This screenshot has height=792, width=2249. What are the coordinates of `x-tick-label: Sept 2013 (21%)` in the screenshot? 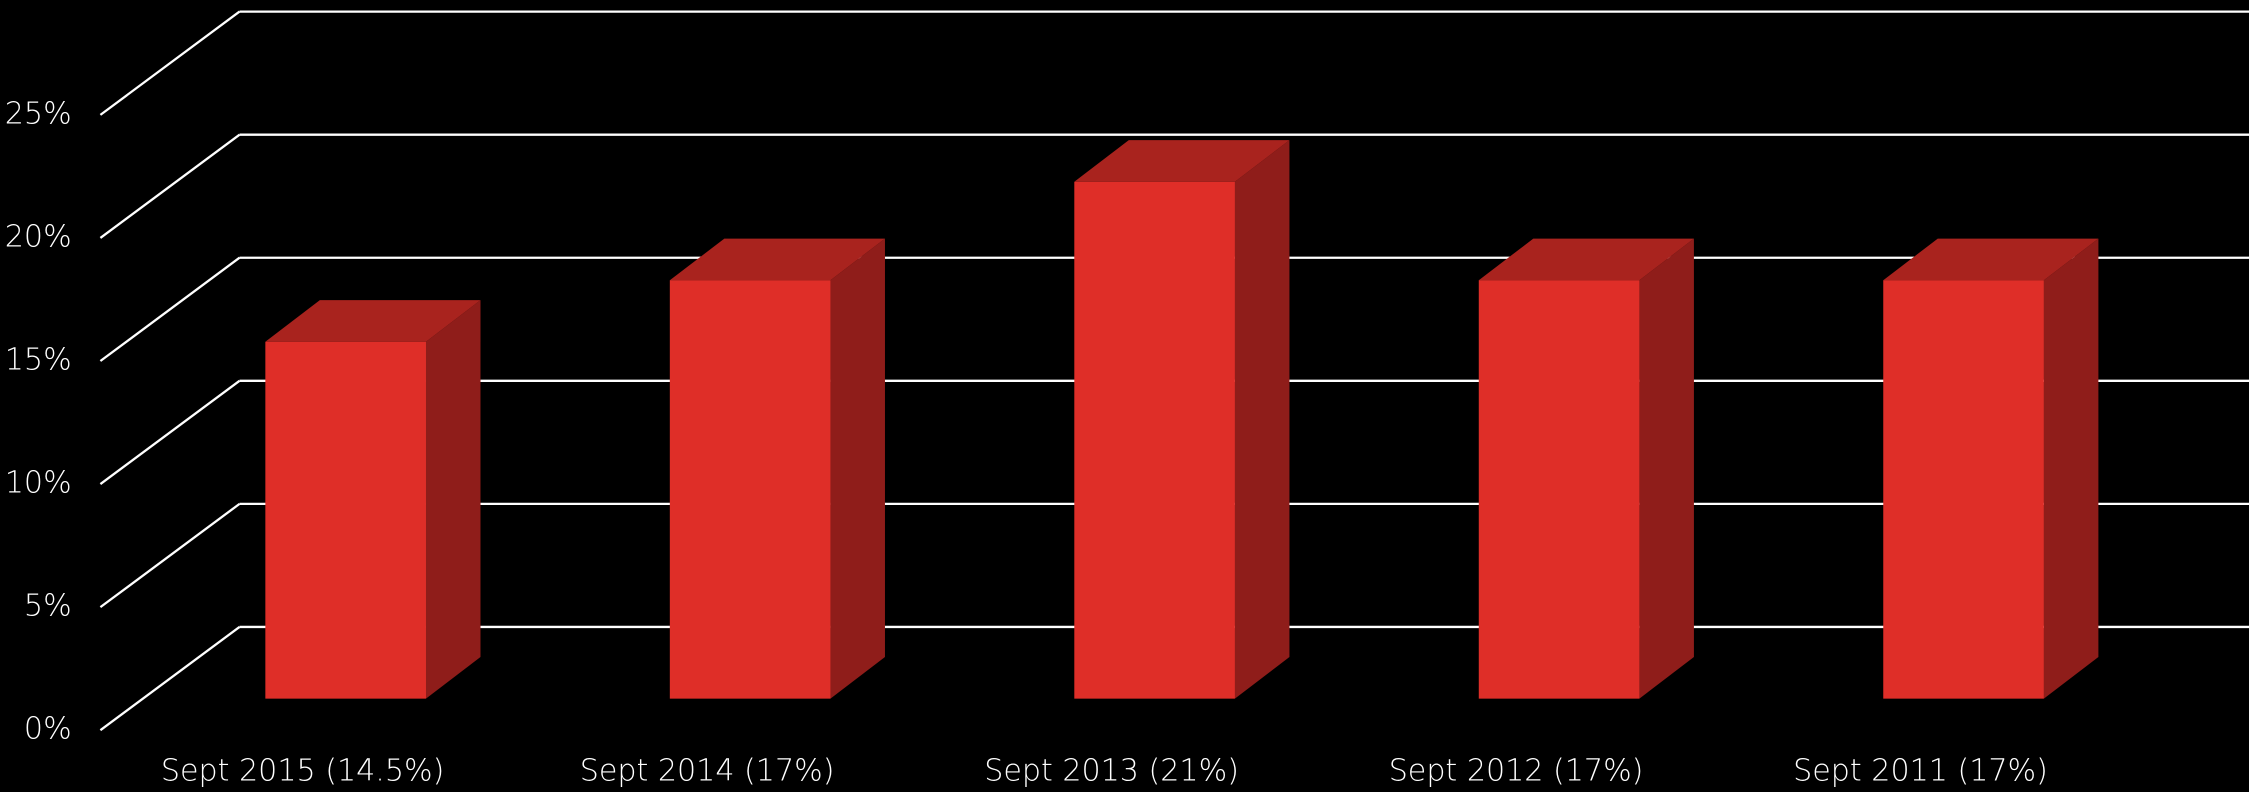 It's located at (1111, 770).